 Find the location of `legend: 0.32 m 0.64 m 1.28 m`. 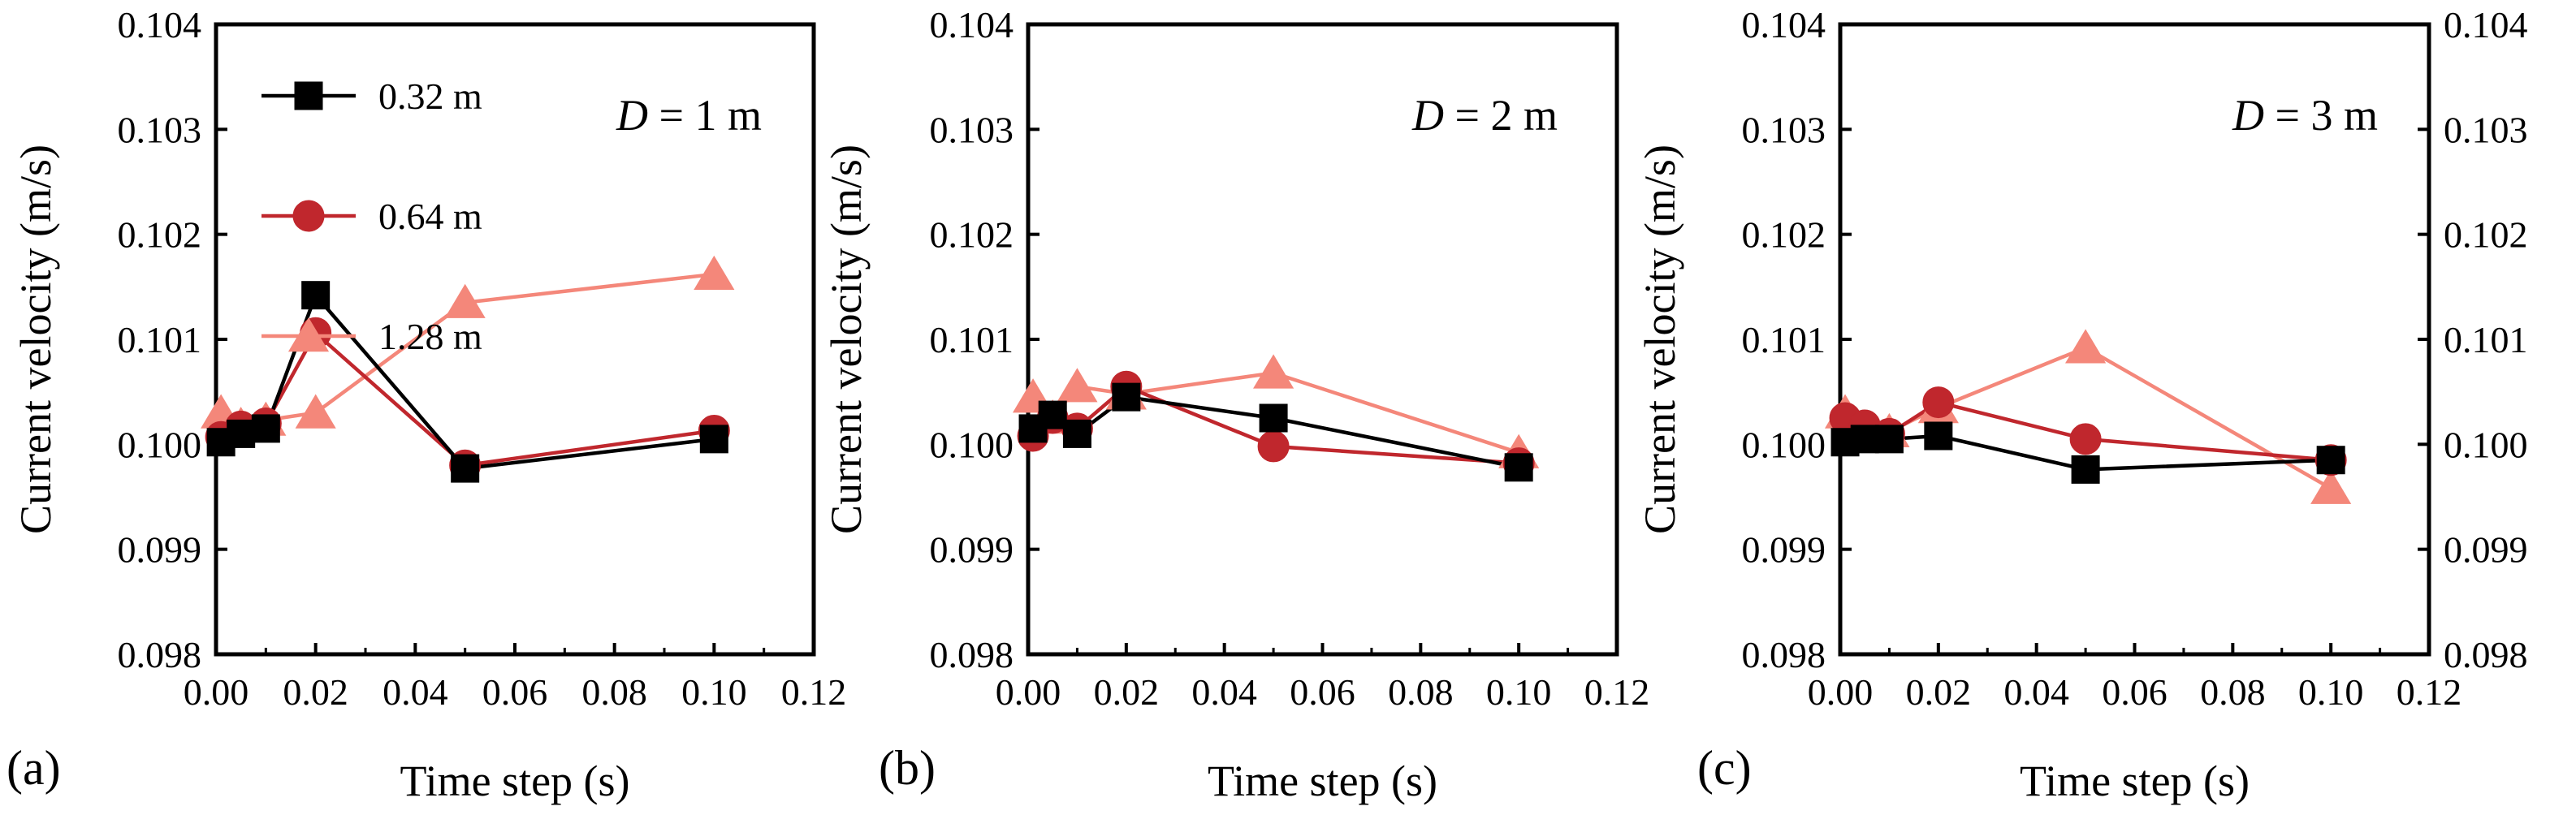

legend: 0.32 m 0.64 m 1.28 m is located at coordinates (372, 216).